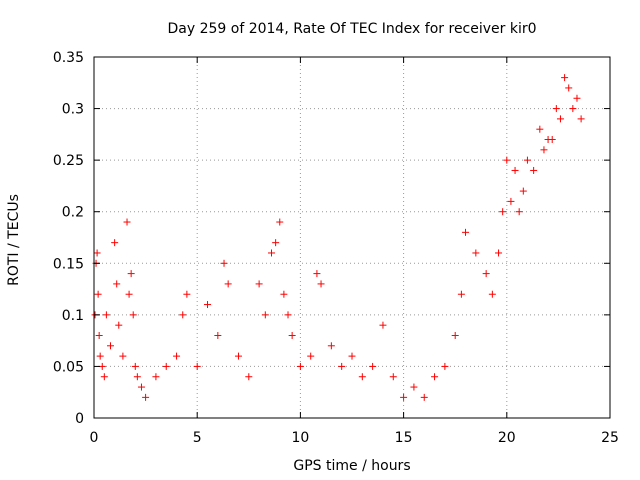 This screenshot has width=640, height=480. Describe the element at coordinates (79, 419) in the screenshot. I see `y-tick-label: 0` at that location.